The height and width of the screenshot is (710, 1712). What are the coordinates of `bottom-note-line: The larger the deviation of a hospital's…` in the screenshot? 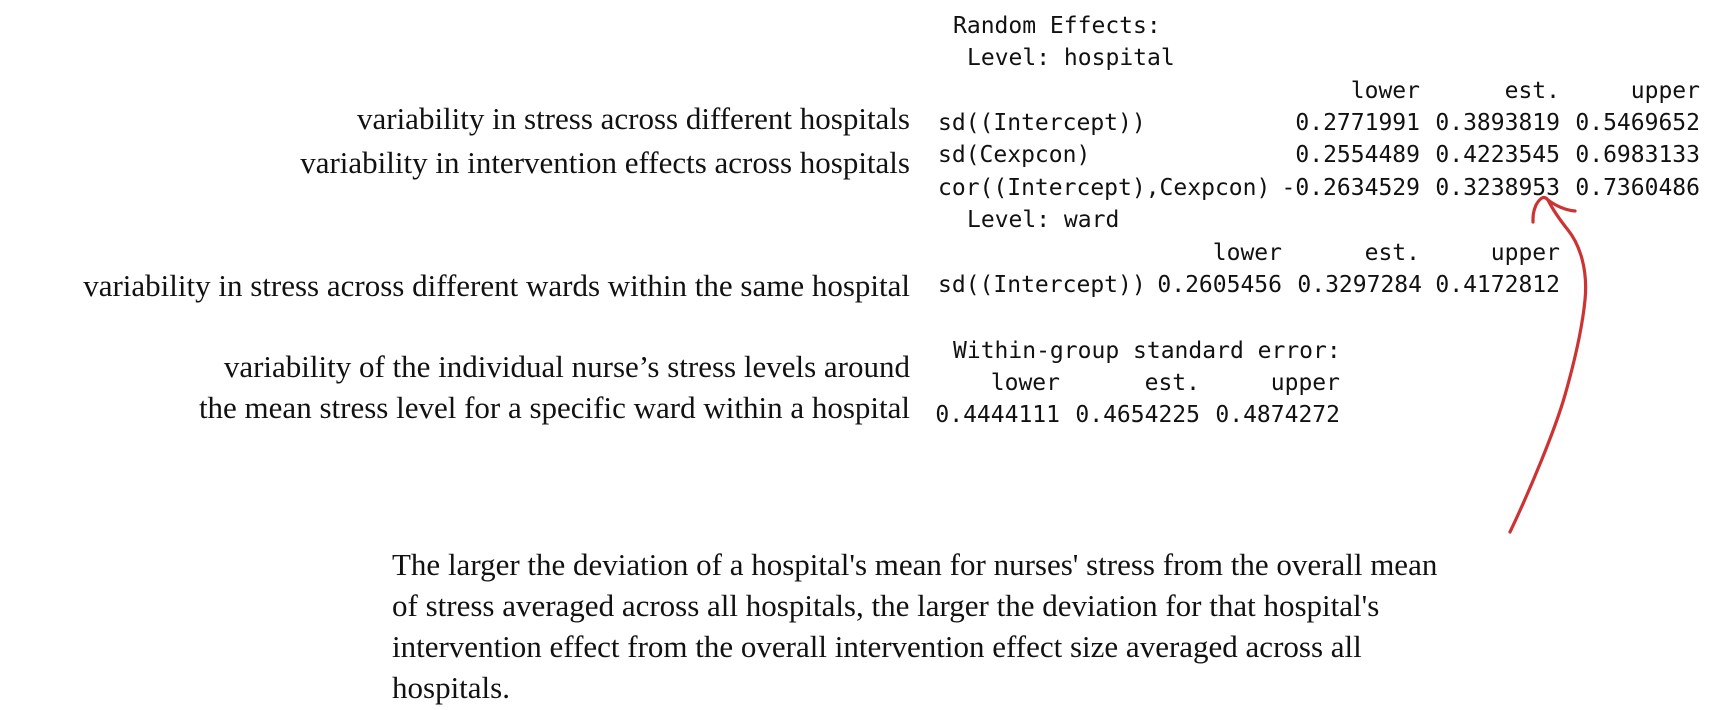 It's located at (915, 564).